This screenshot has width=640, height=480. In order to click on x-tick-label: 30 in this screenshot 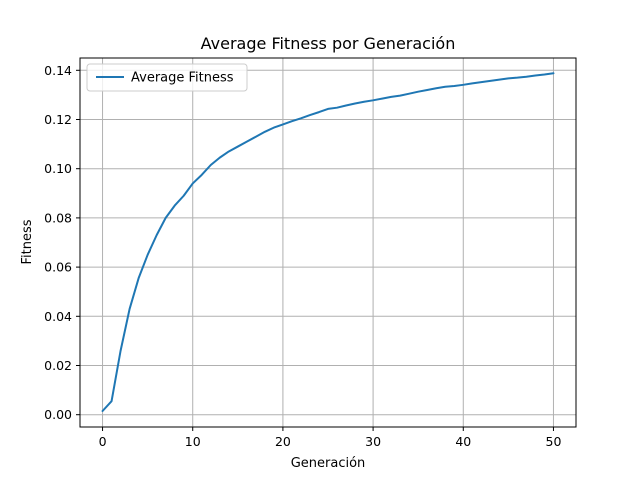, I will do `click(373, 441)`.